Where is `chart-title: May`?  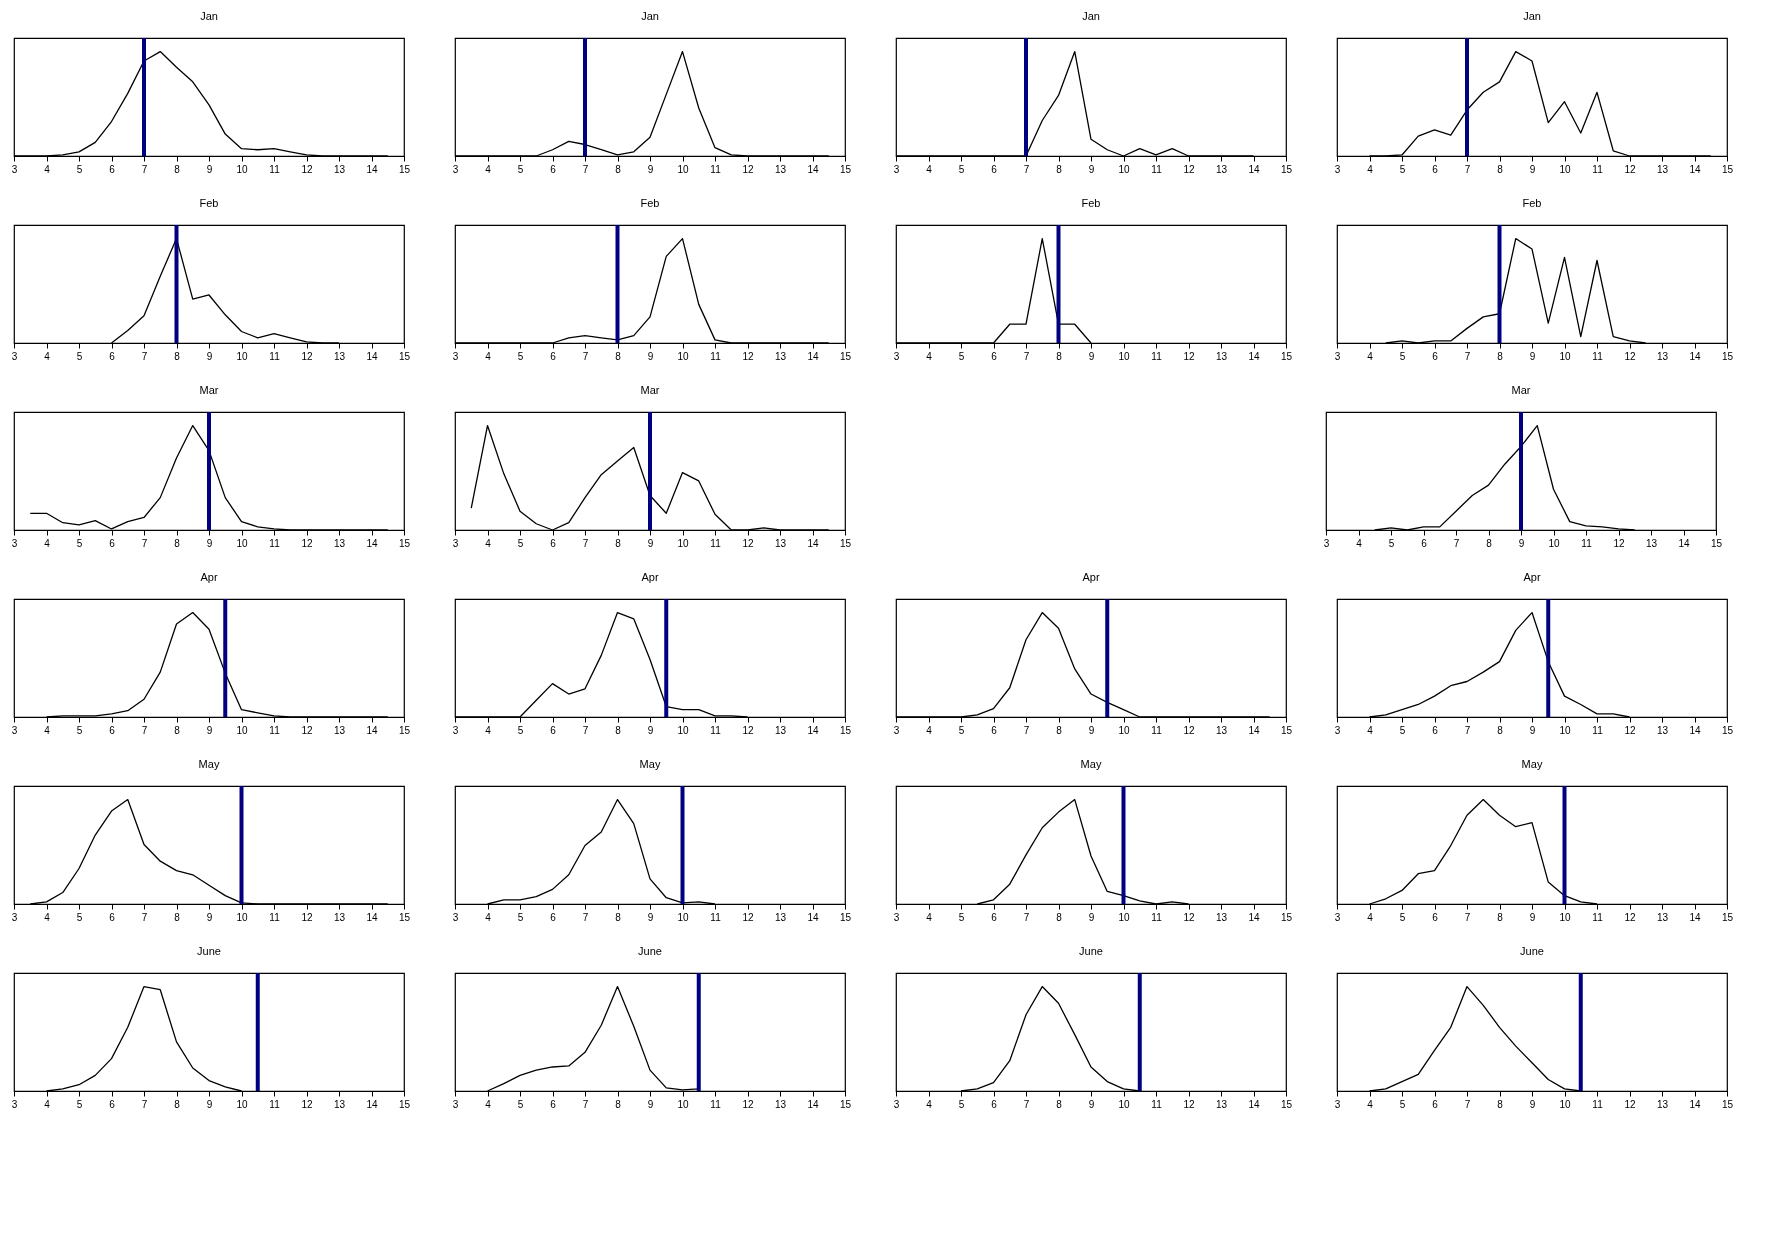
chart-title: May is located at coordinates (1532, 764).